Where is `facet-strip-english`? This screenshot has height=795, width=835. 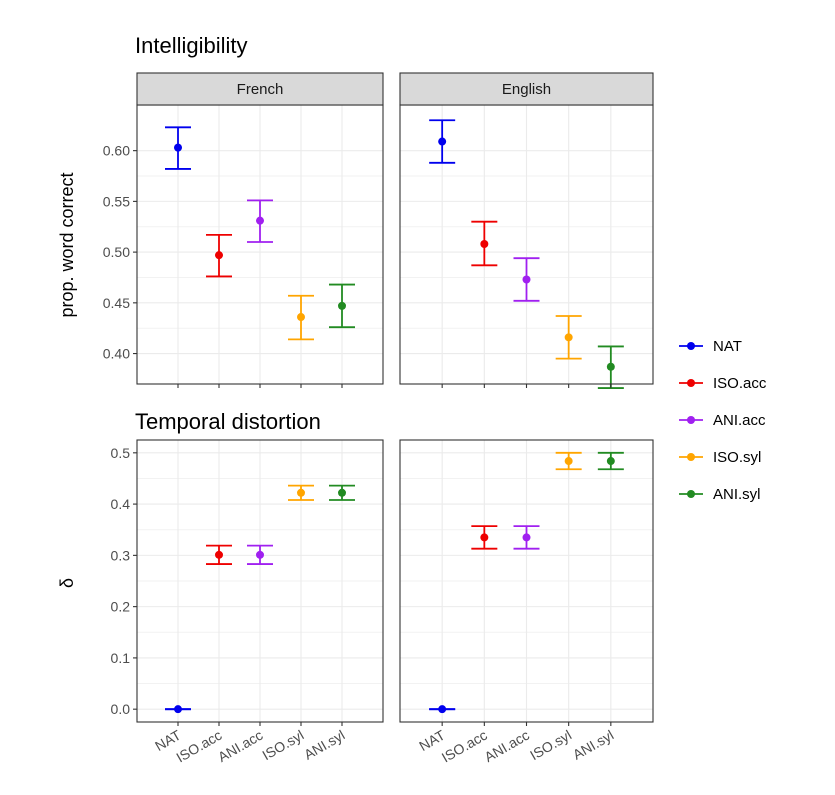
facet-strip-english is located at coordinates (526, 89).